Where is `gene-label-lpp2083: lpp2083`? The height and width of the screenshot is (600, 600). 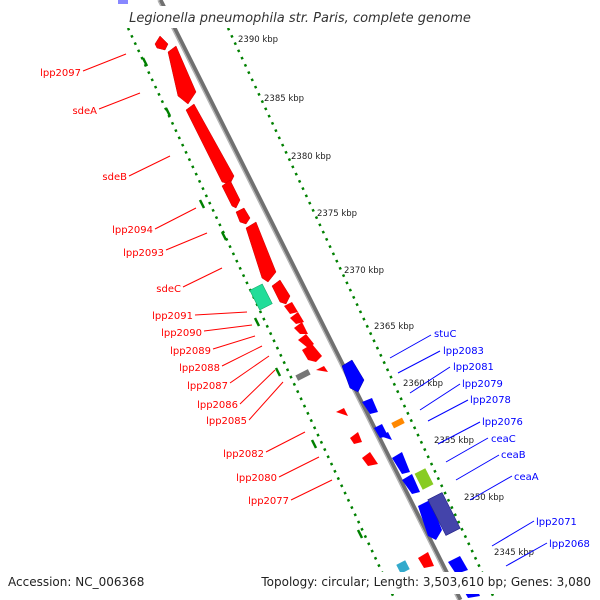
gene-label-lpp2083: lpp2083 is located at coordinates (463, 351).